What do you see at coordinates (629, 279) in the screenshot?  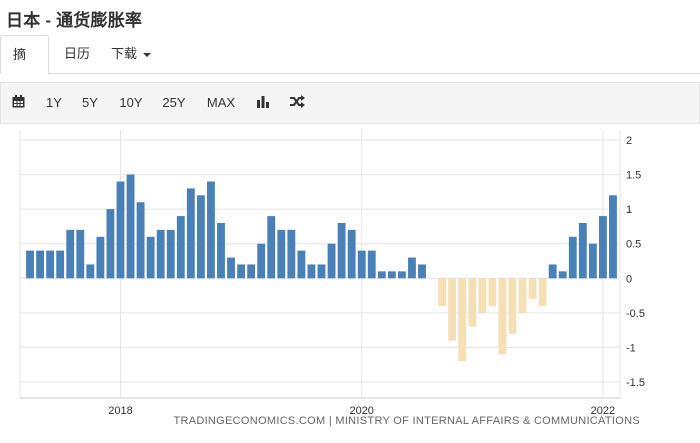 I see `y-tick-label: 0` at bounding box center [629, 279].